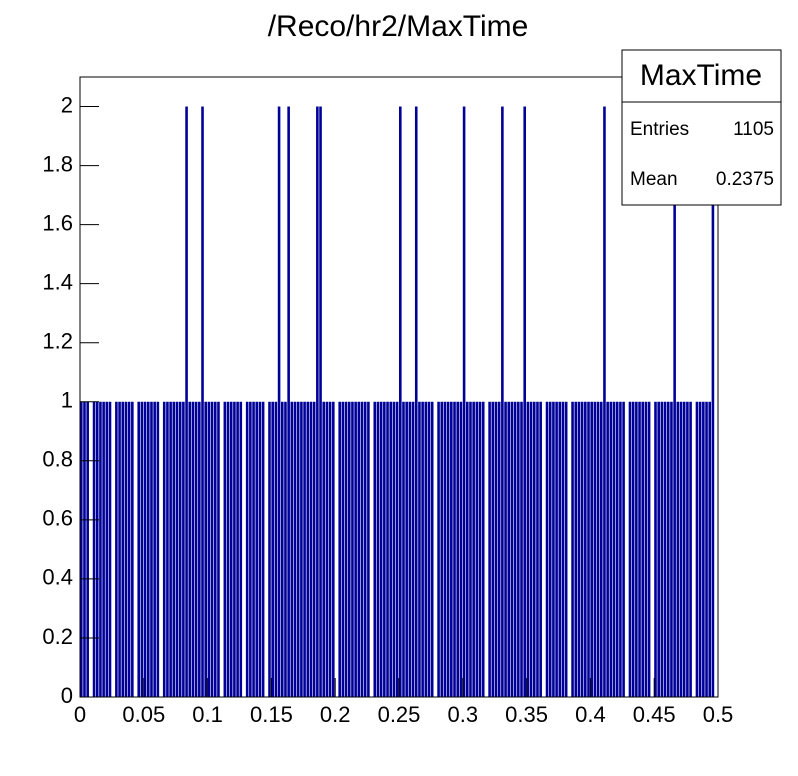 The image size is (798, 776). What do you see at coordinates (67, 104) in the screenshot?
I see `y-tick-label: 2` at bounding box center [67, 104].